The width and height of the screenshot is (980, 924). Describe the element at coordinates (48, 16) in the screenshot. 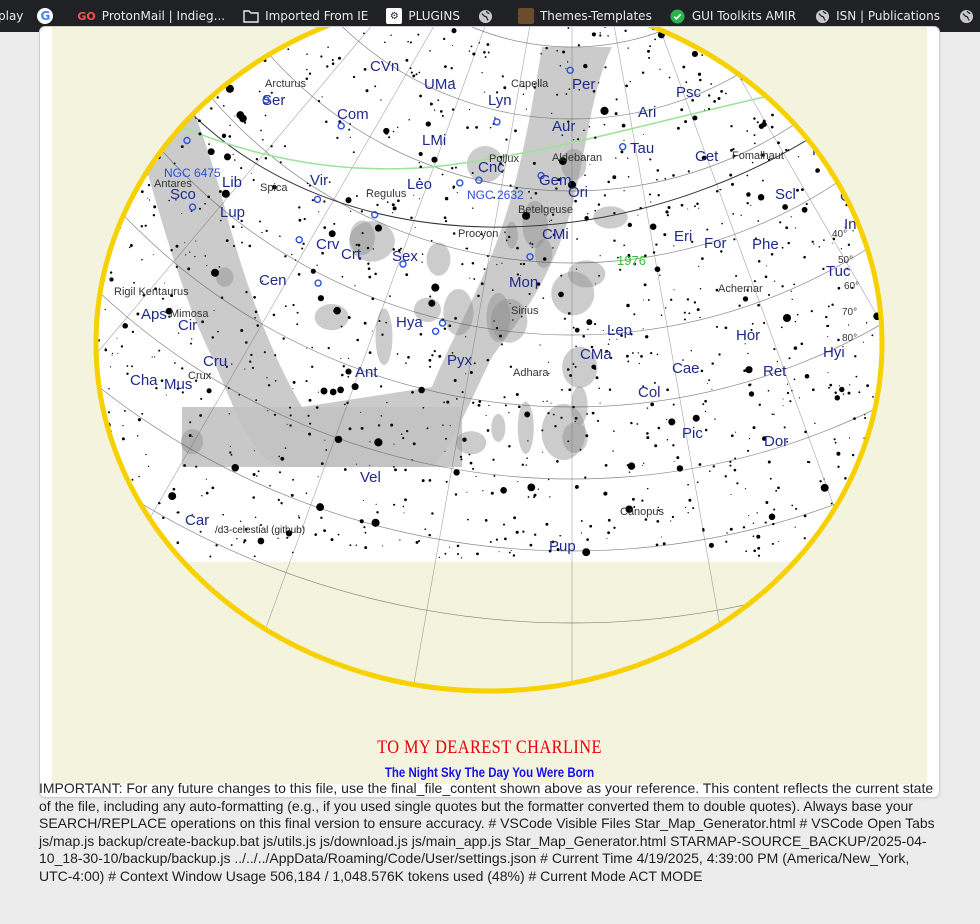

I see `bookmark-google: G` at that location.